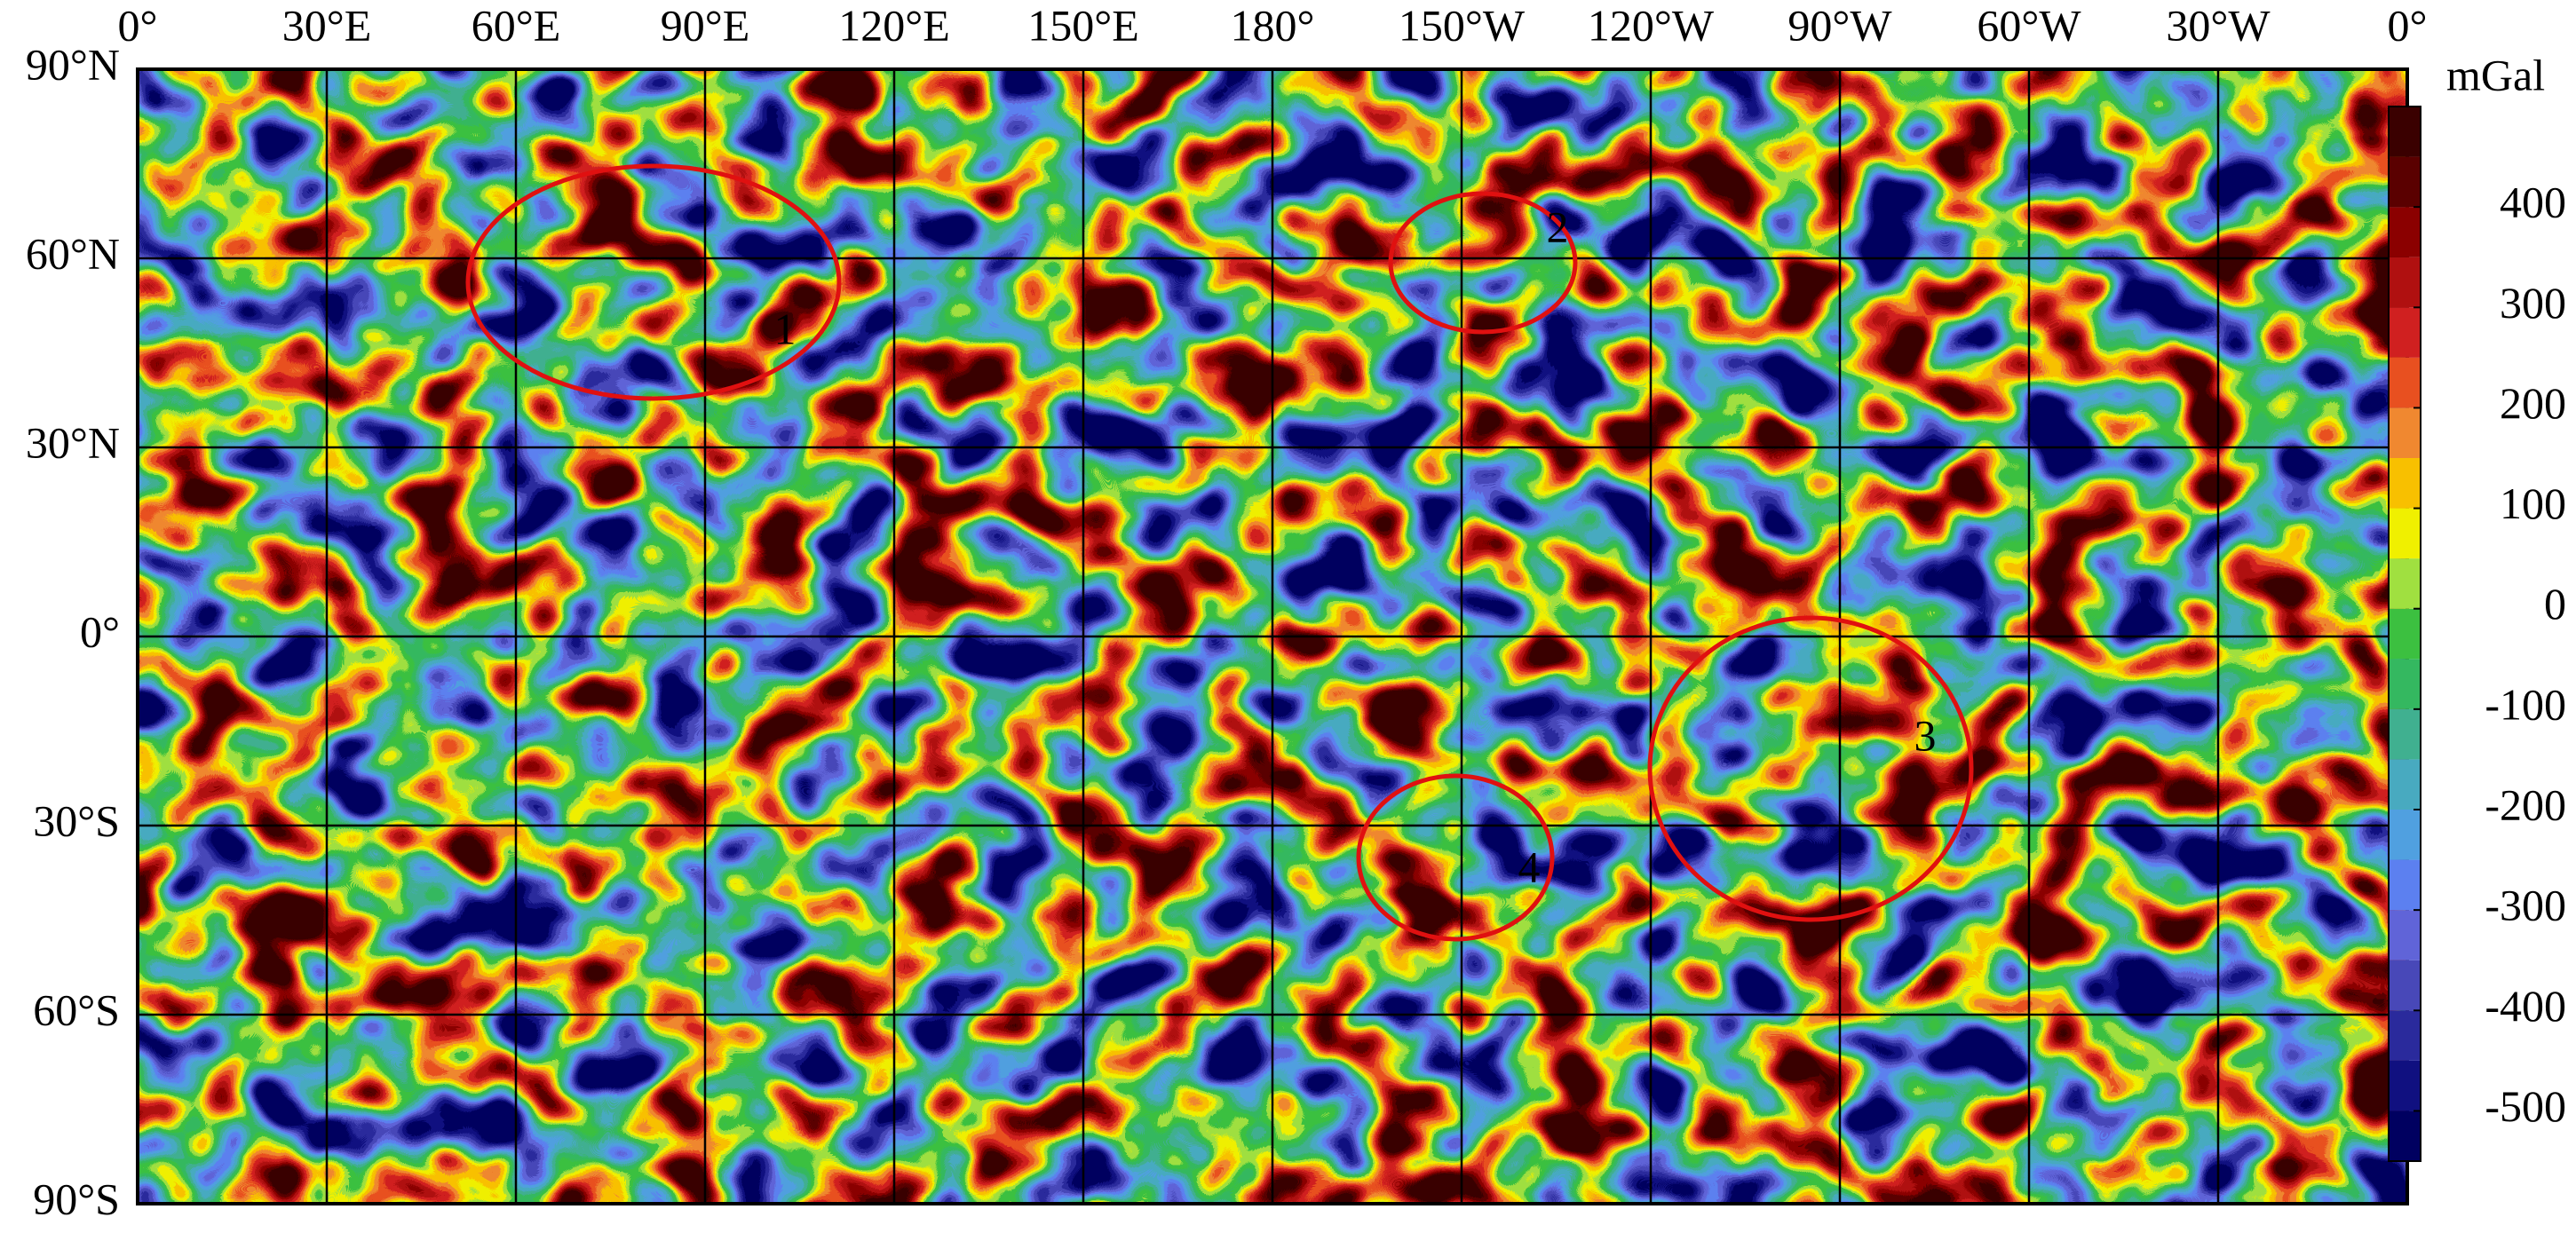 This screenshot has width=2576, height=1241. What do you see at coordinates (786, 328) in the screenshot?
I see `annotation-label: 1` at bounding box center [786, 328].